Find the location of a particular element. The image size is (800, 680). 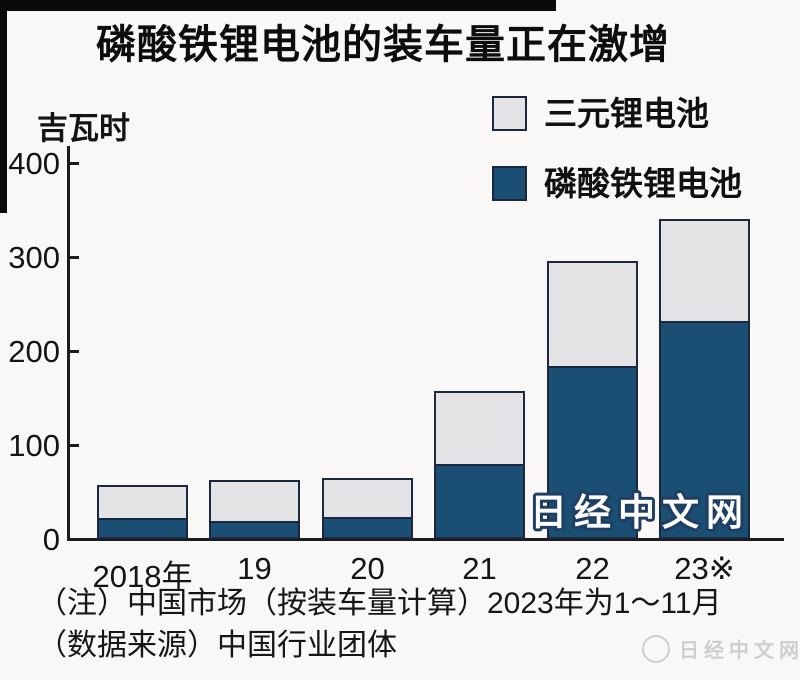

corner-watermark-text: 日经中文网 is located at coordinates (739, 651).